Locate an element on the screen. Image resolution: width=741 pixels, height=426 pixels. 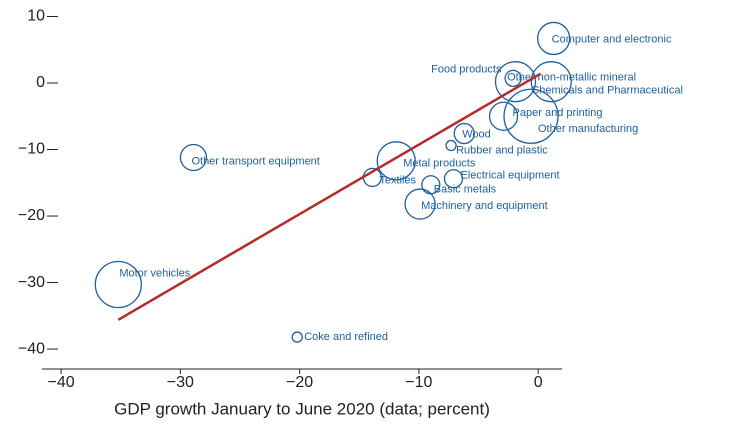
y-tick-label: −40 is located at coordinates (31, 348).